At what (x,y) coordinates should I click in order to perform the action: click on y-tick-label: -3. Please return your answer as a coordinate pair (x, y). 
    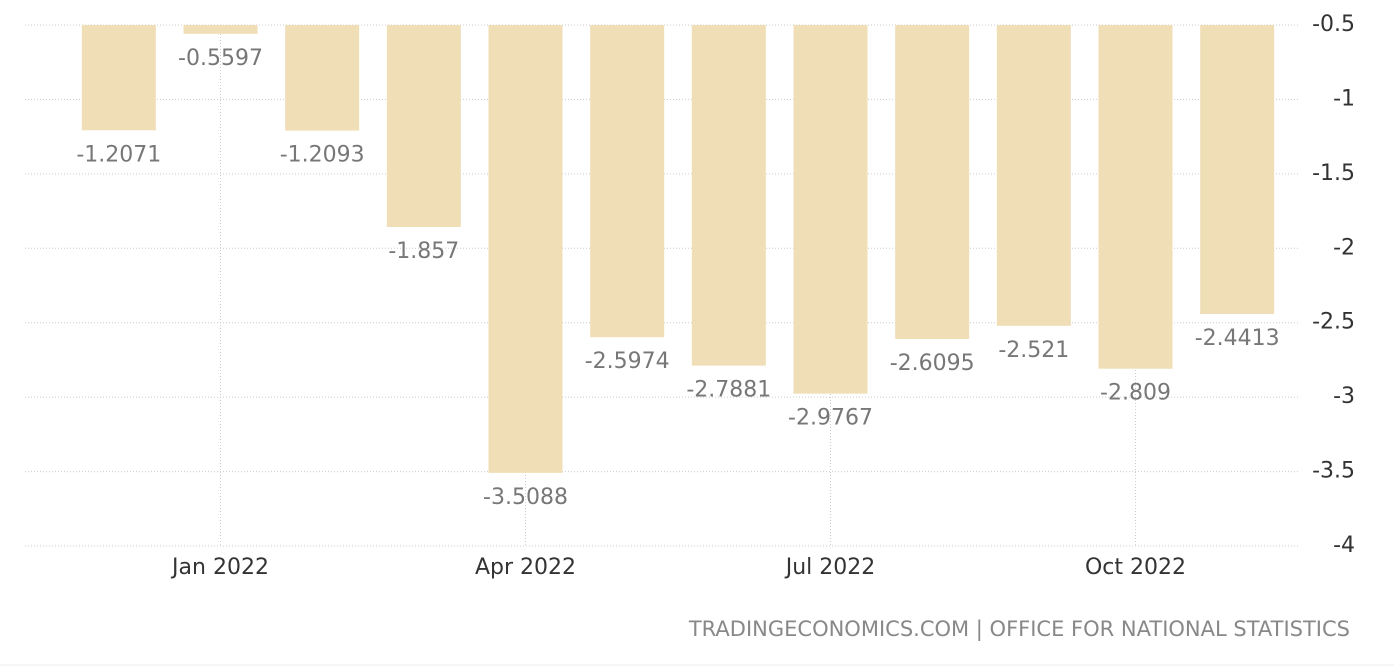
    Looking at the image, I should click on (1344, 396).